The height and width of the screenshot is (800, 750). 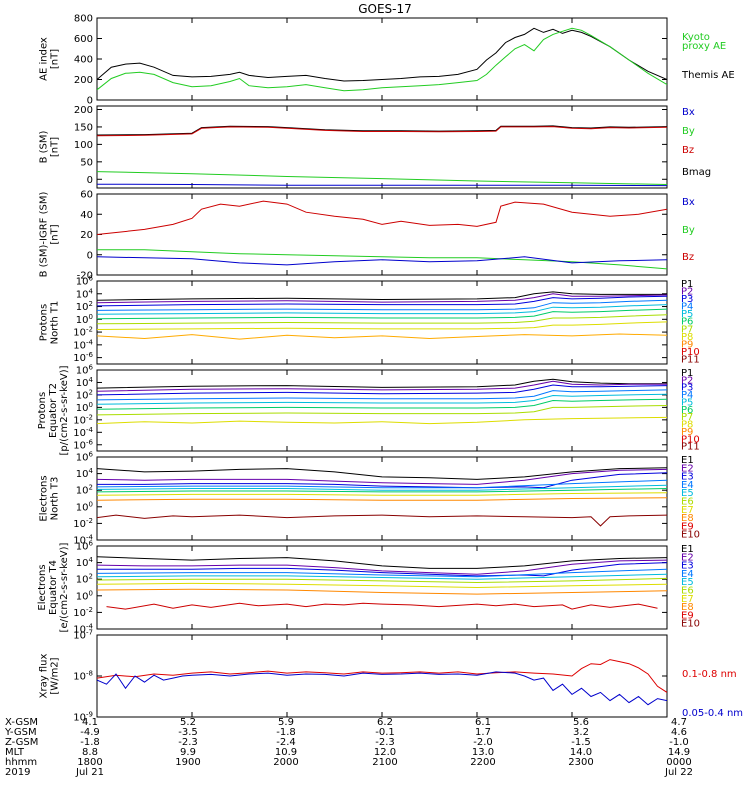 What do you see at coordinates (687, 615) in the screenshot?
I see `legend-entry-electrons_t4: E9` at bounding box center [687, 615].